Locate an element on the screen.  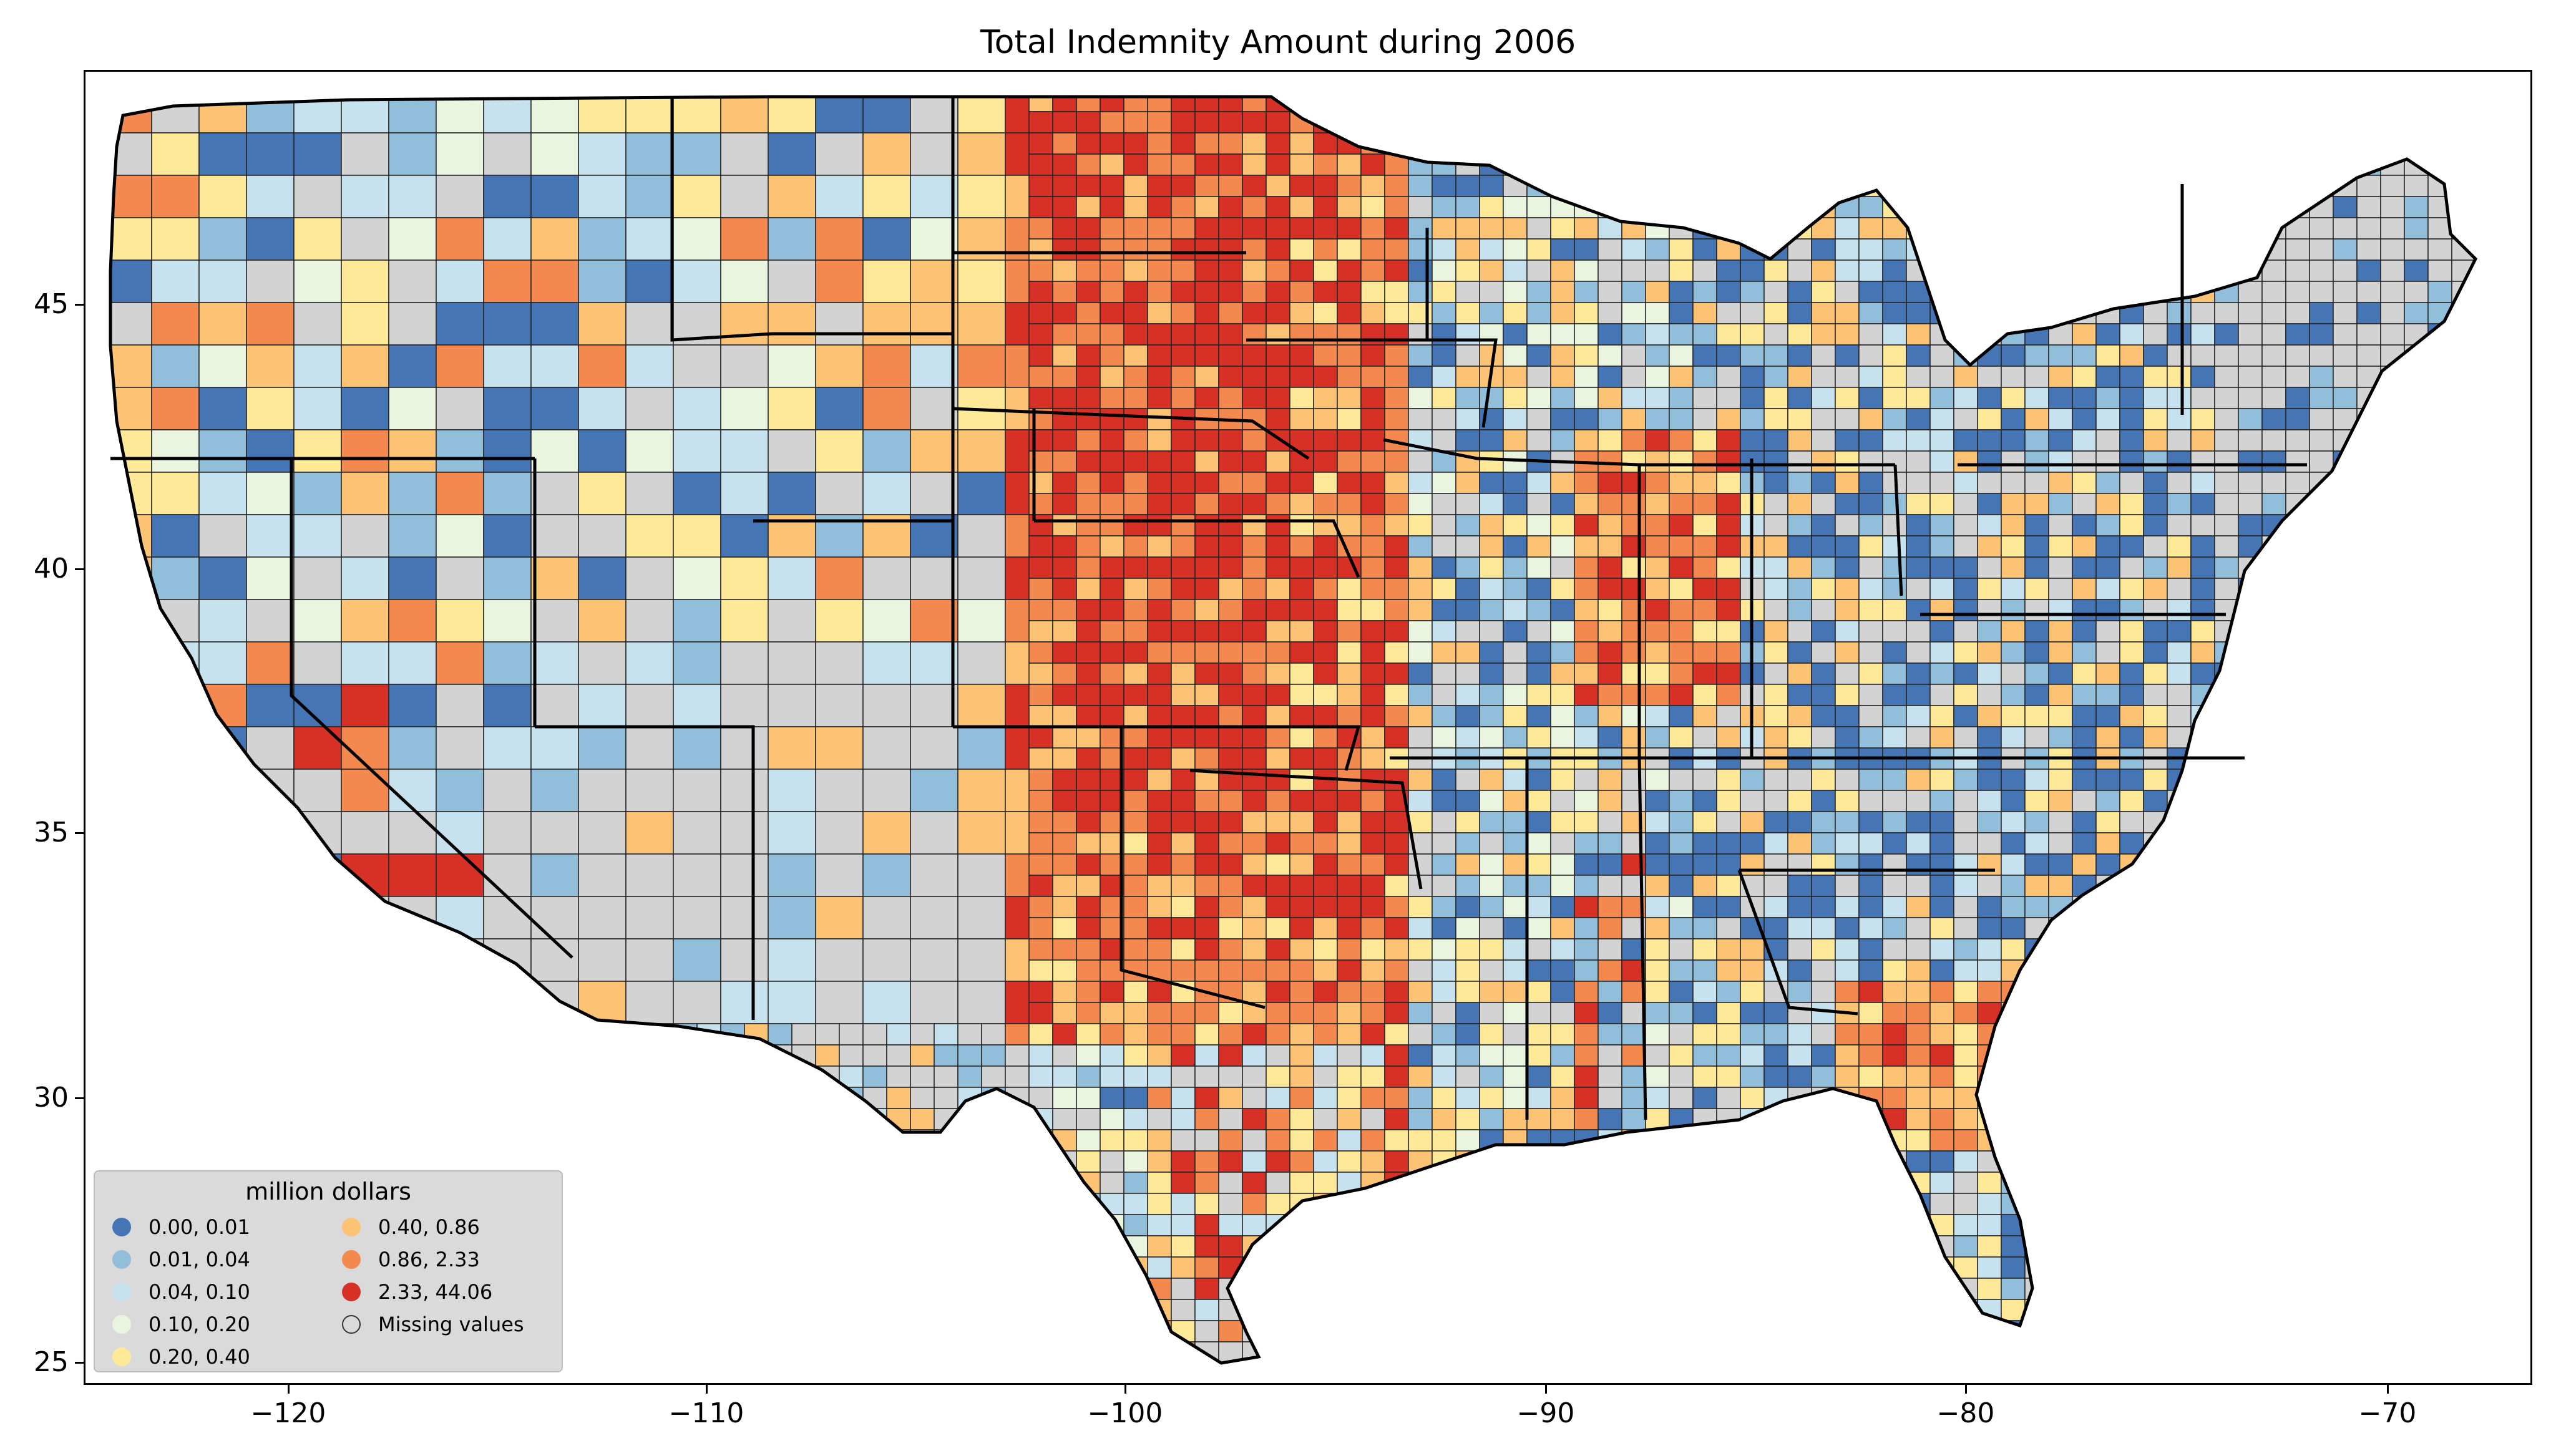
state-border is located at coordinates (1306, 830).